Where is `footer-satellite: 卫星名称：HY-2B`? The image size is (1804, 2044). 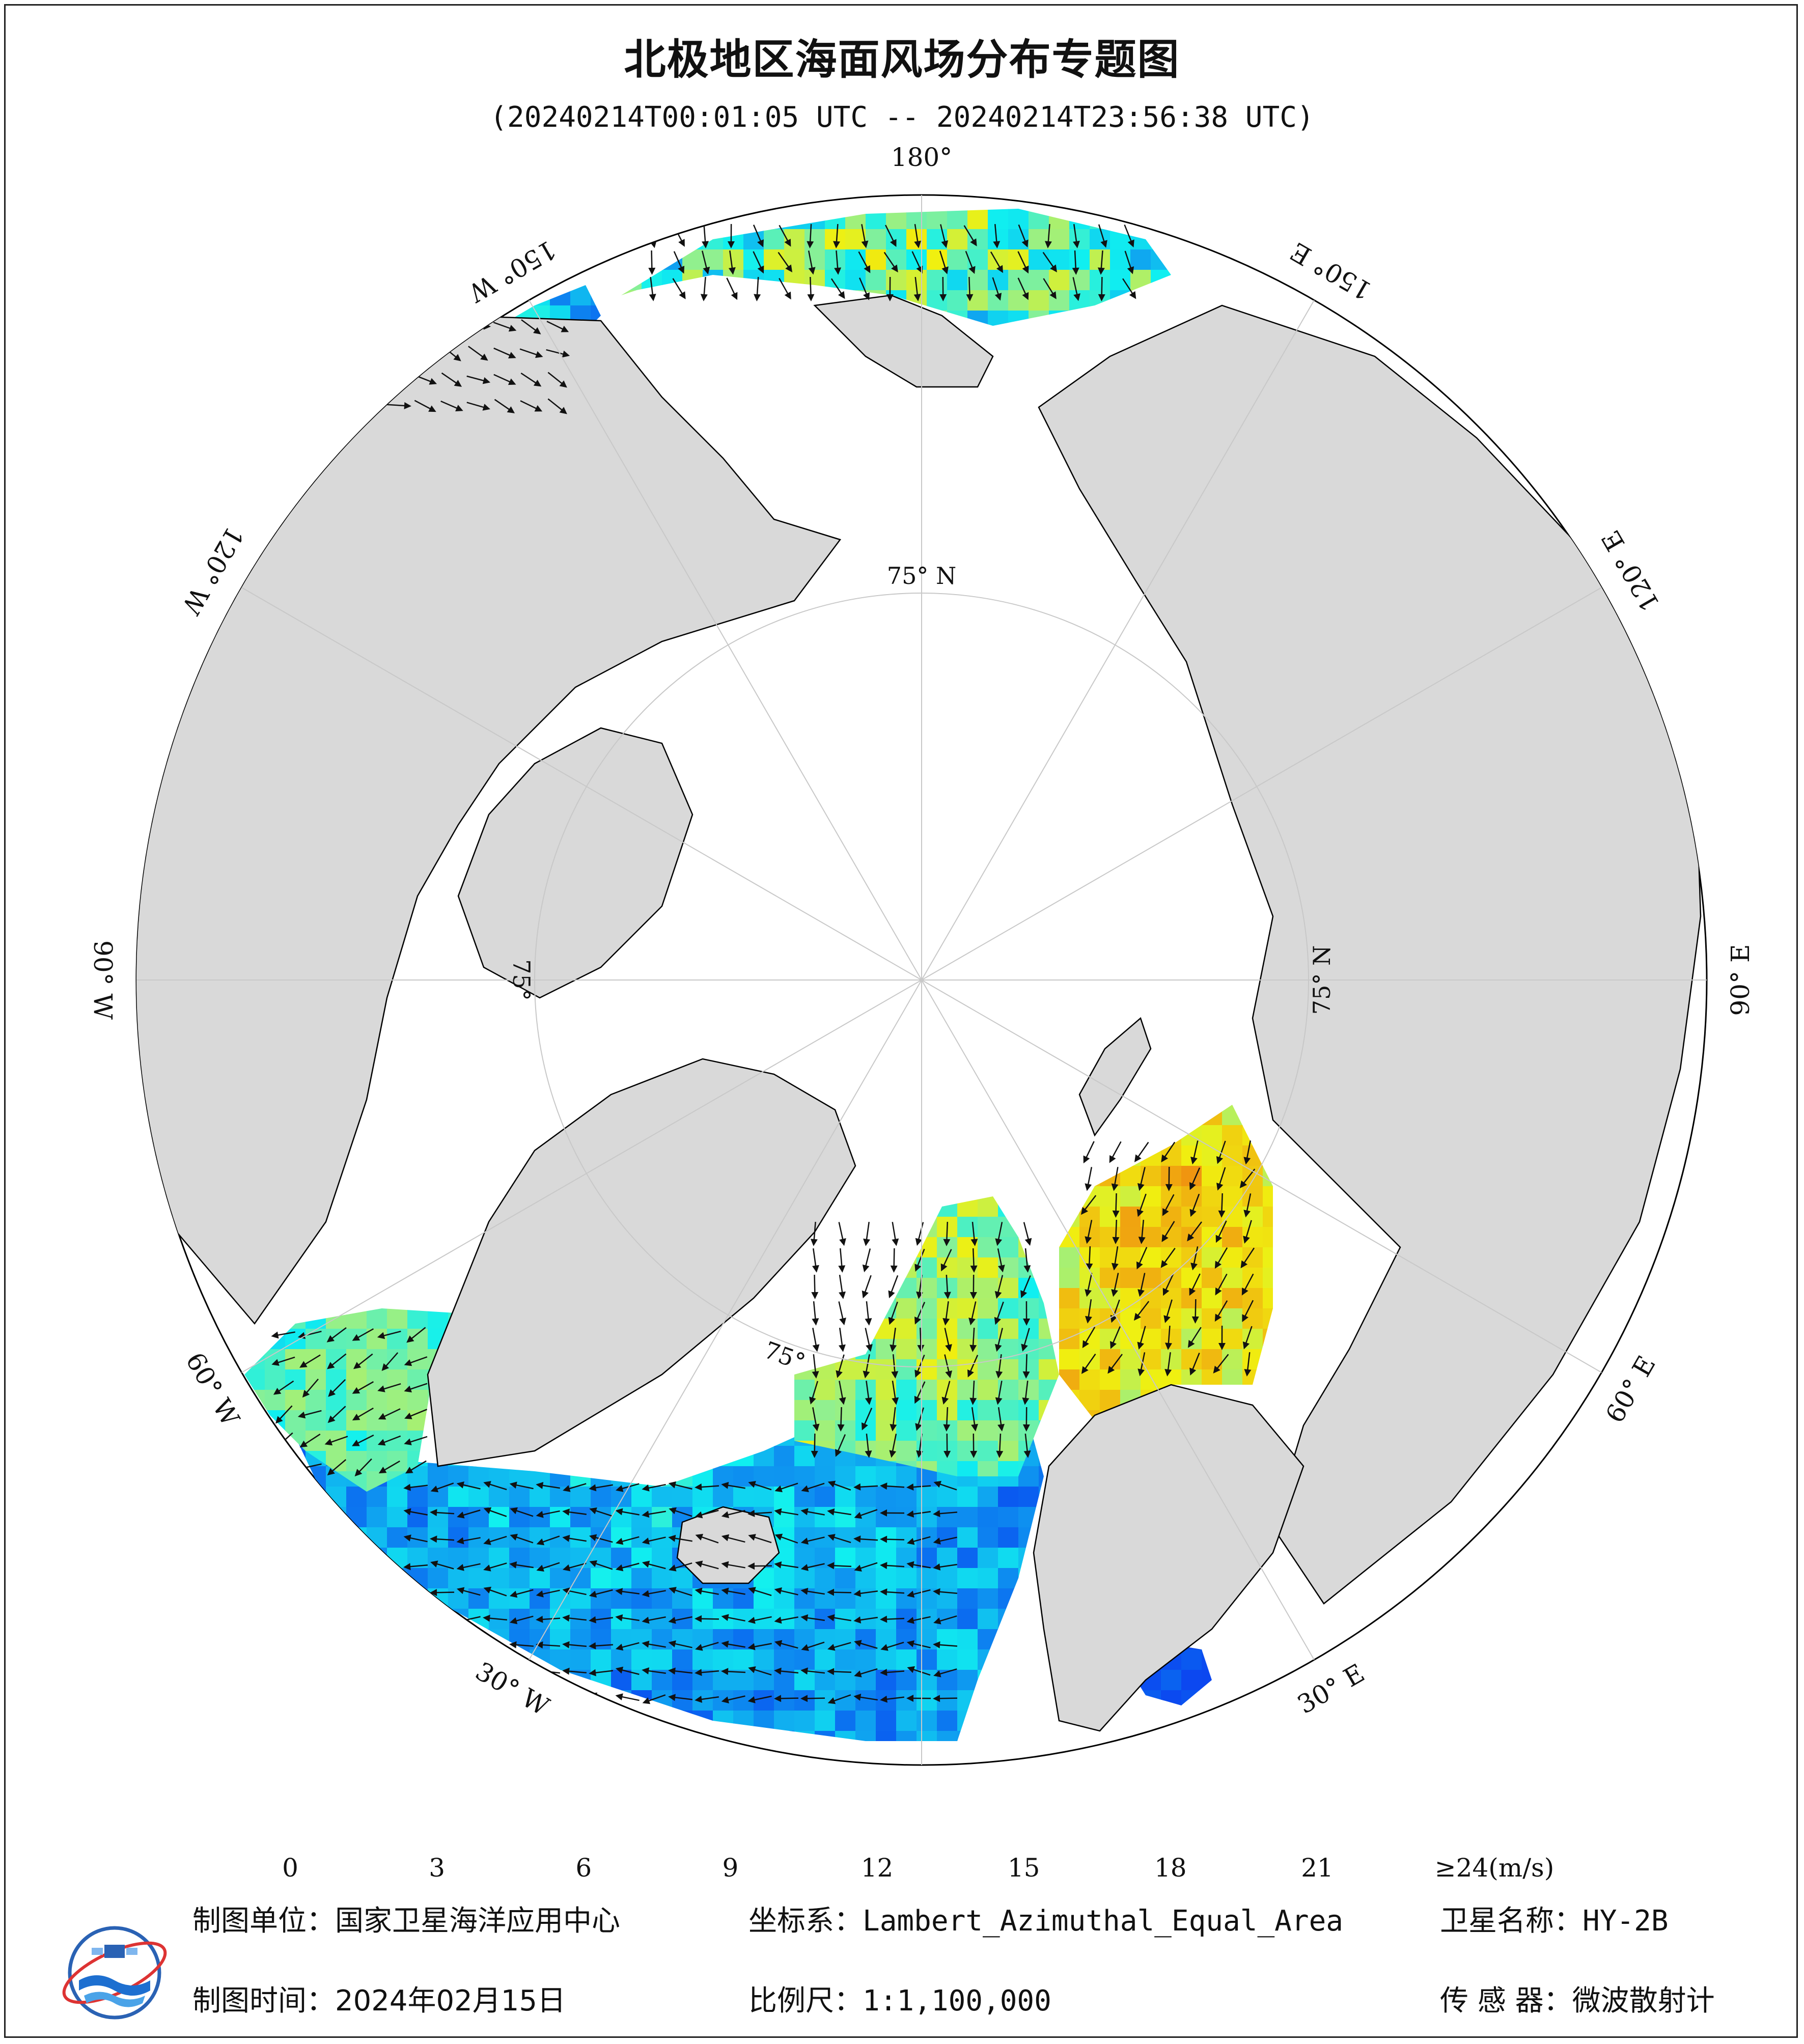
footer-satellite: 卫星名称：HY-2B is located at coordinates (1554, 1921).